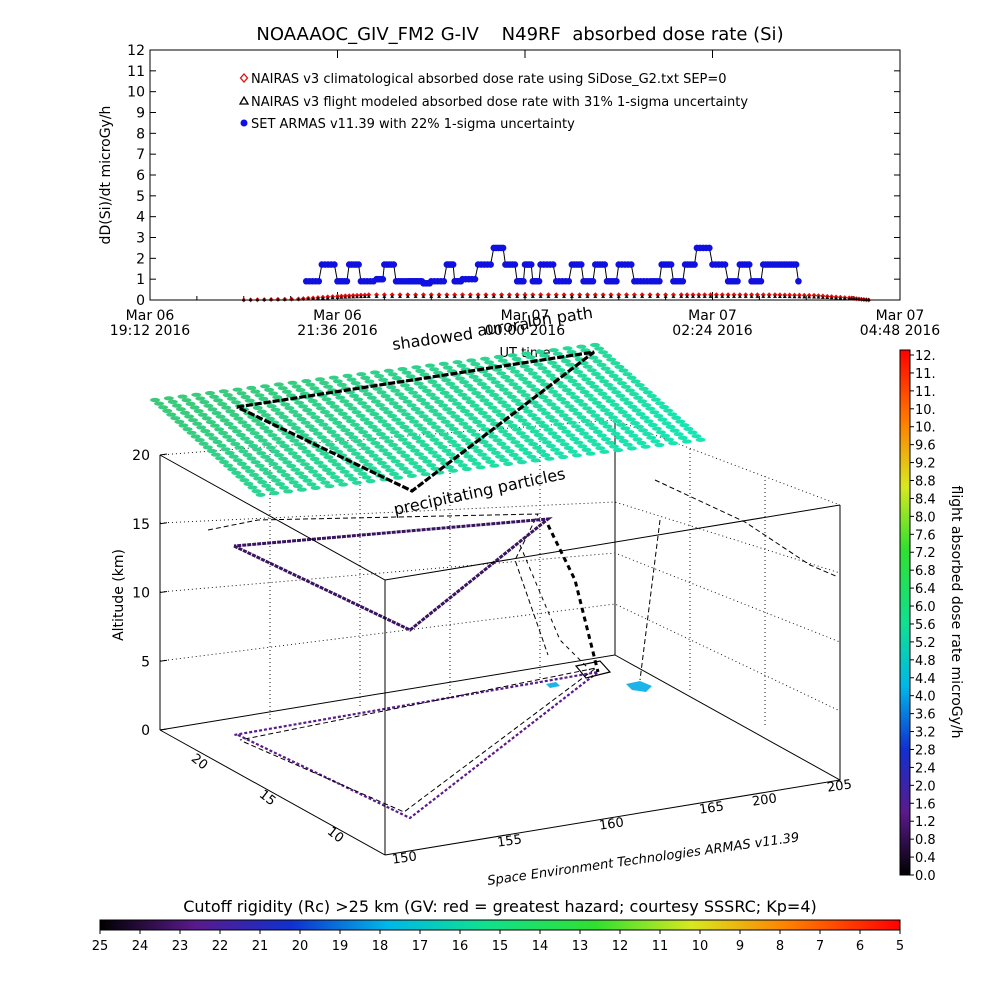  Describe the element at coordinates (140, 301) in the screenshot. I see `y-tick-label: 0` at that location.